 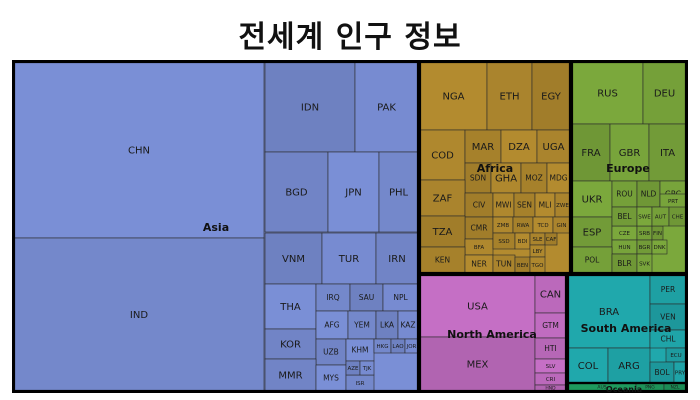 What do you see at coordinates (625, 234) in the screenshot?
I see `cell-label-cze: CZE` at bounding box center [625, 234].